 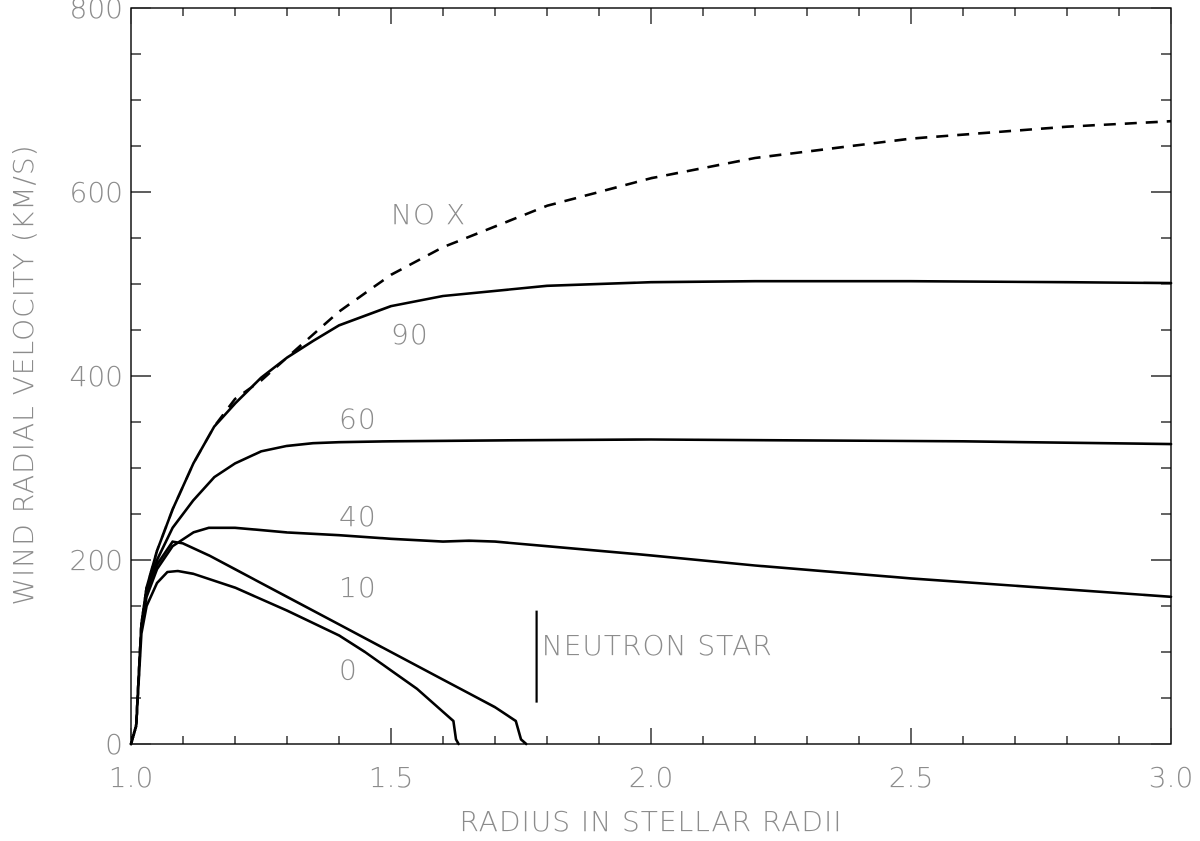 I want to click on x-tick-label: 2.5, so click(x=911, y=777).